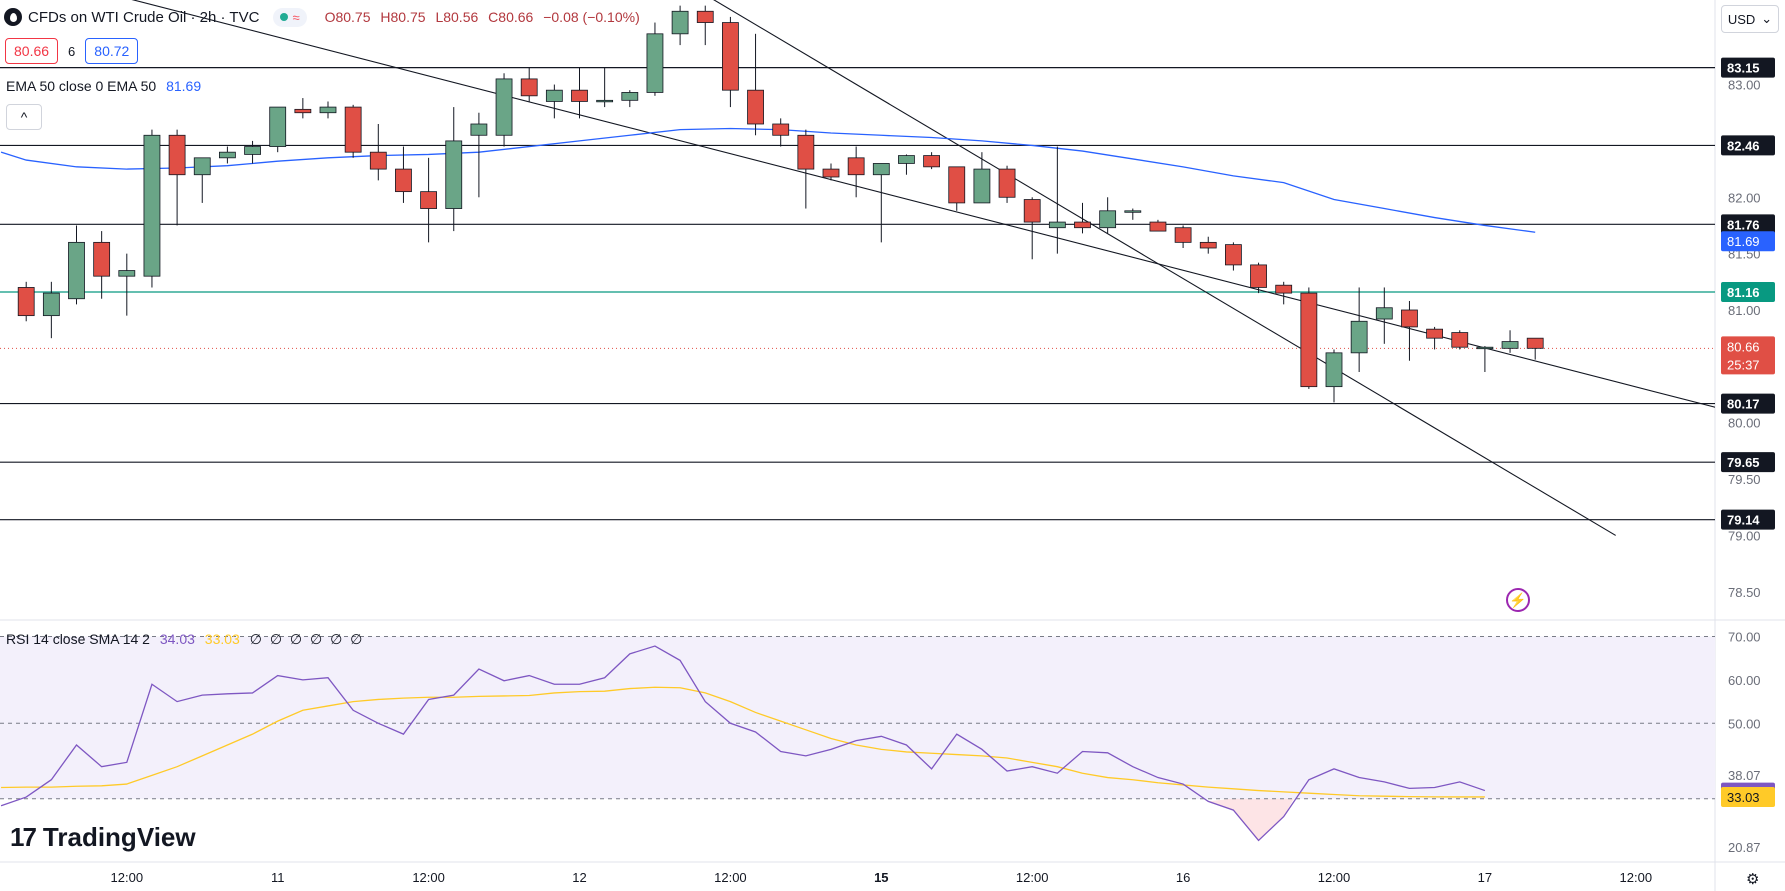  What do you see at coordinates (32, 51) in the screenshot?
I see `sell-button: 80.66` at bounding box center [32, 51].